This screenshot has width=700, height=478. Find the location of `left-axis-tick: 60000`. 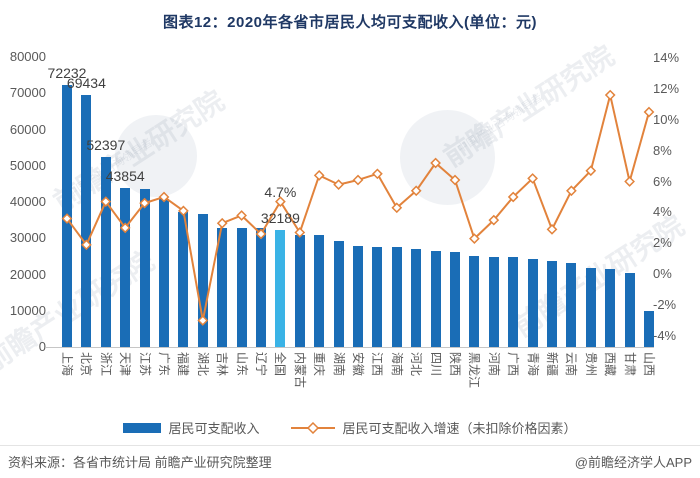

left-axis-tick: 60000 is located at coordinates (27, 129).